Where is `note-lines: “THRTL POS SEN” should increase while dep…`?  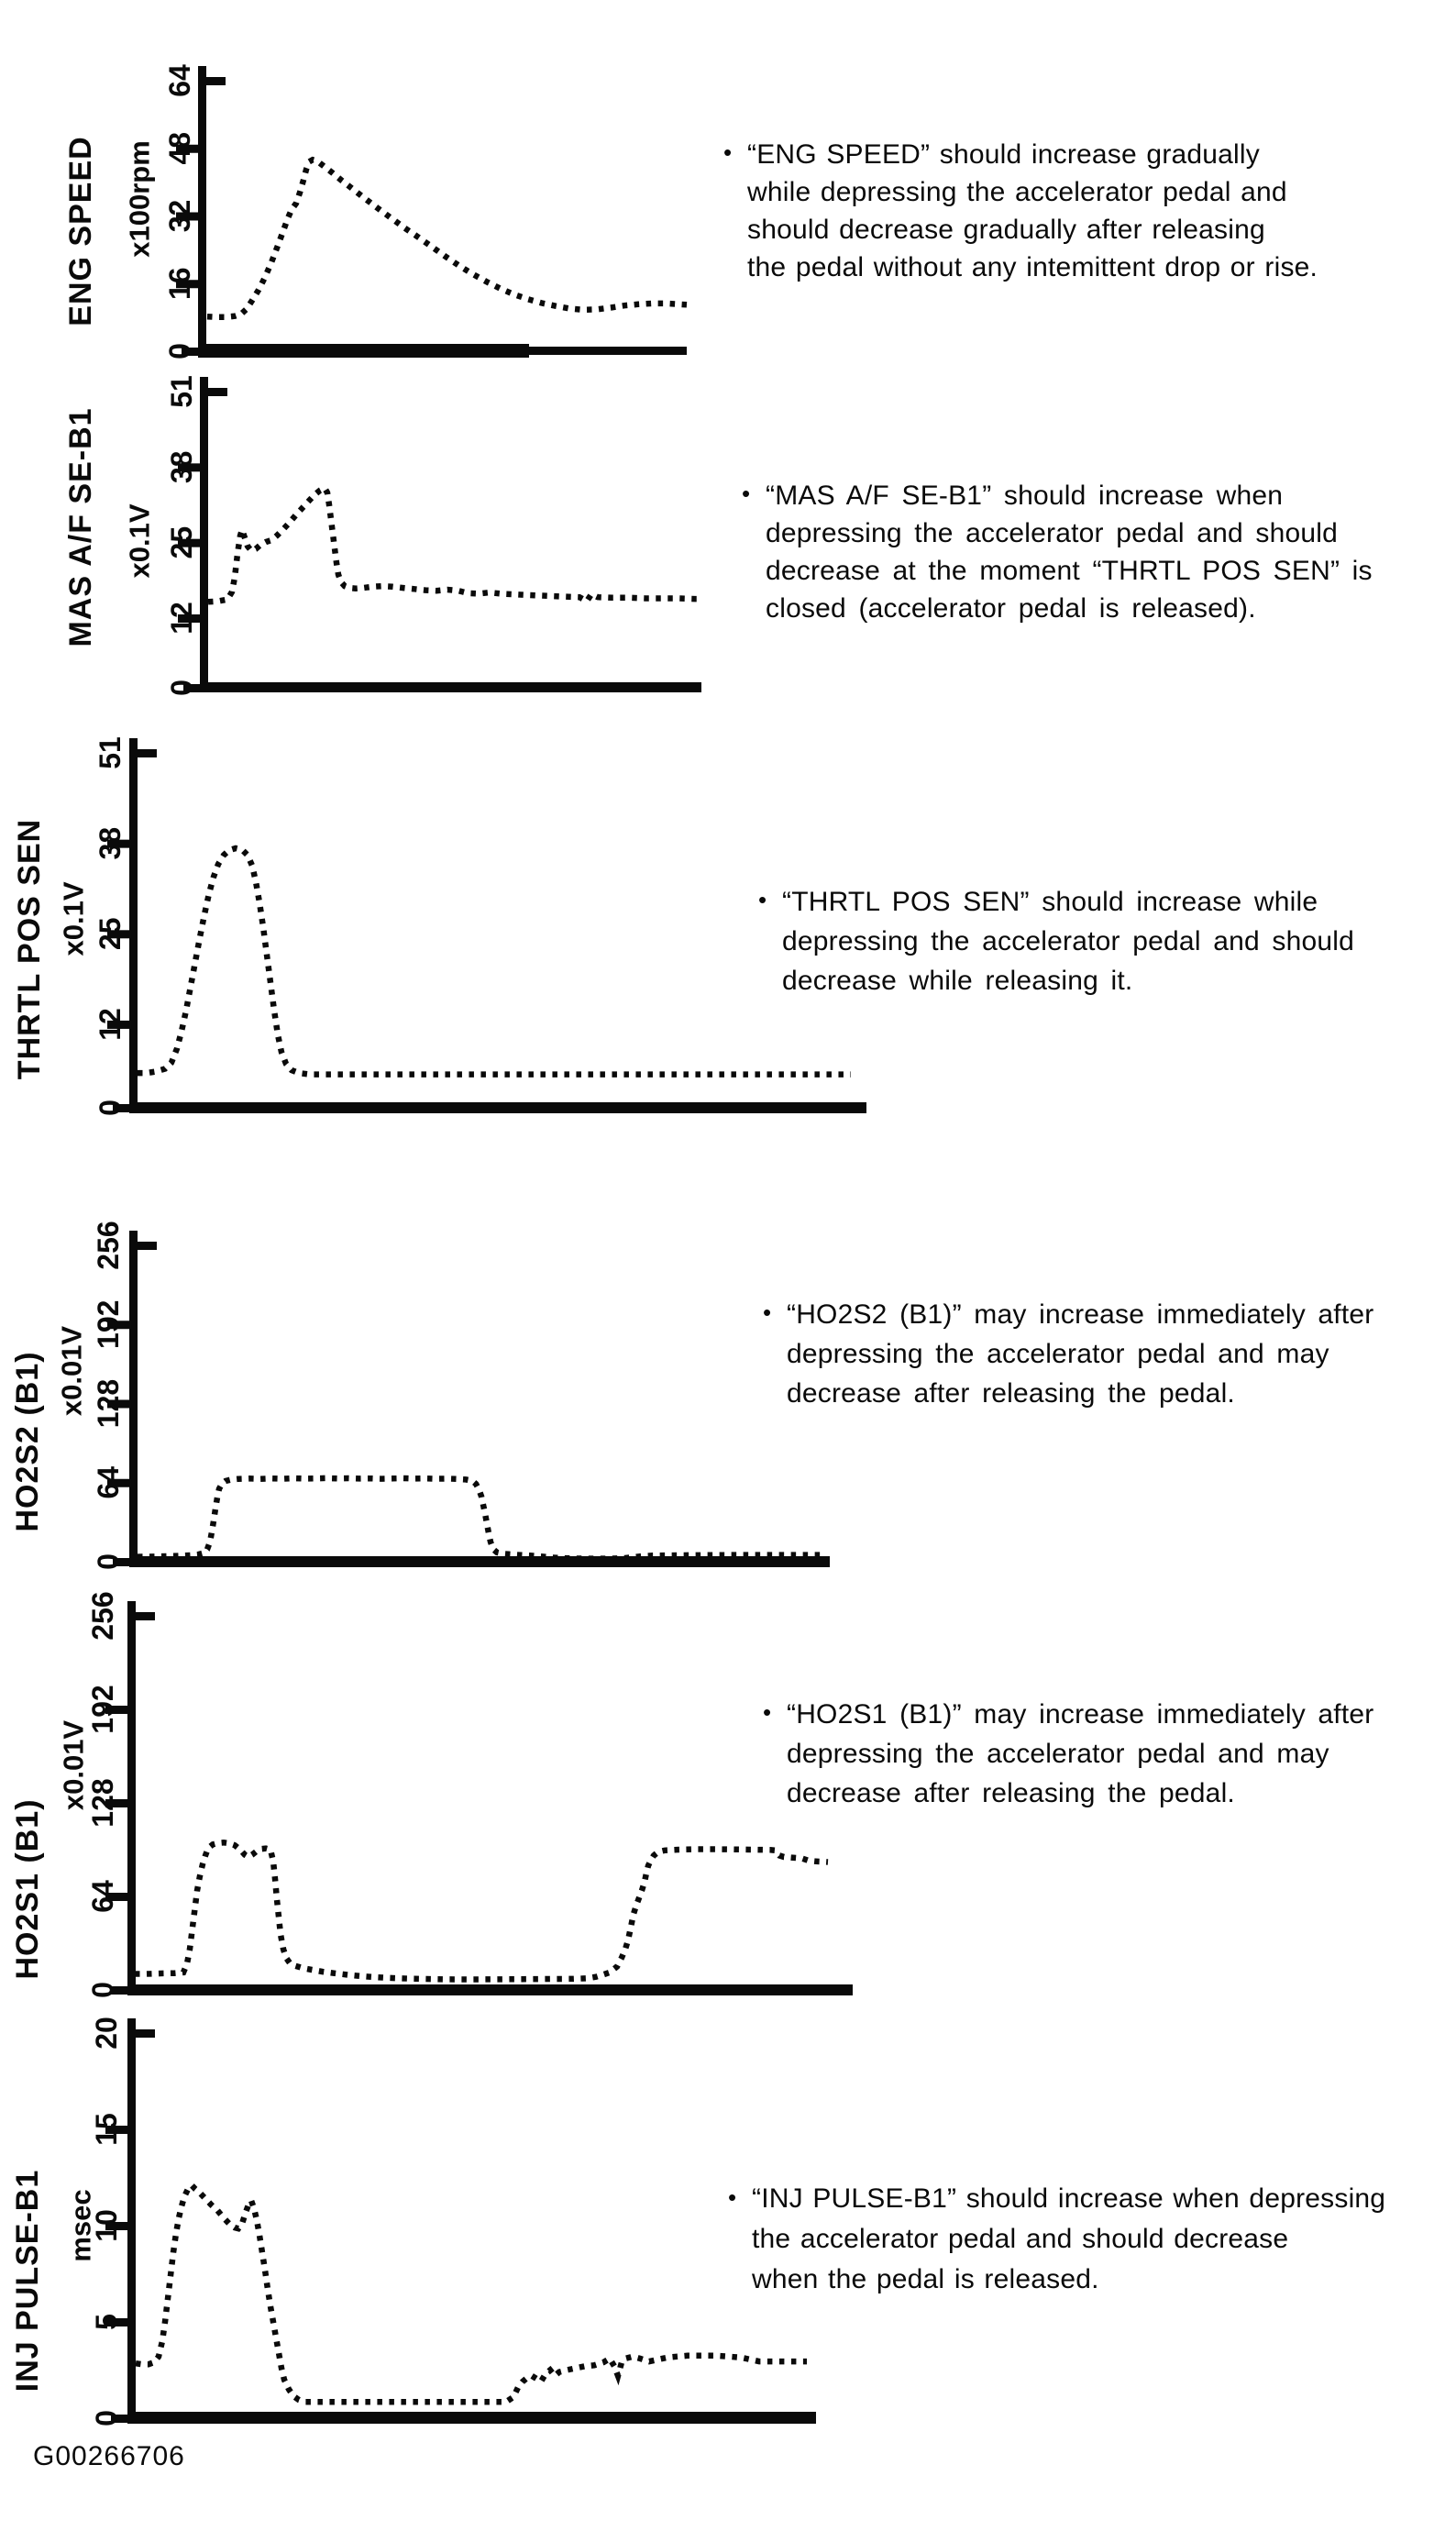 note-lines: “THRTL POS SEN” should increase while dep… is located at coordinates (1068, 941).